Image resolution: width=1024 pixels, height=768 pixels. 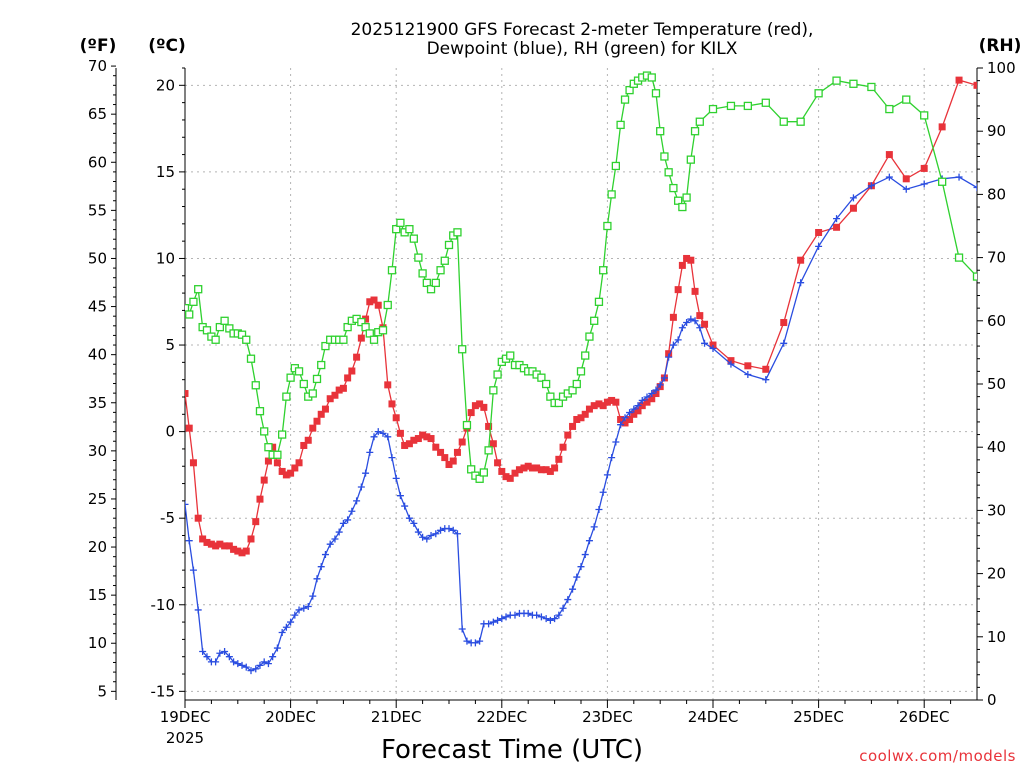 What do you see at coordinates (996, 321) in the screenshot?
I see `rh-tick-label: 60` at bounding box center [996, 321].